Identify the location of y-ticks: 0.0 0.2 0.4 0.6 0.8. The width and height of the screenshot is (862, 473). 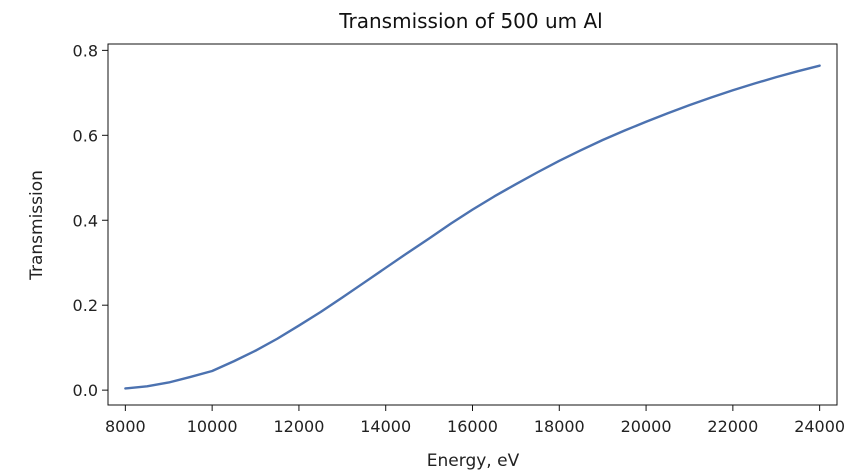
(90, 220).